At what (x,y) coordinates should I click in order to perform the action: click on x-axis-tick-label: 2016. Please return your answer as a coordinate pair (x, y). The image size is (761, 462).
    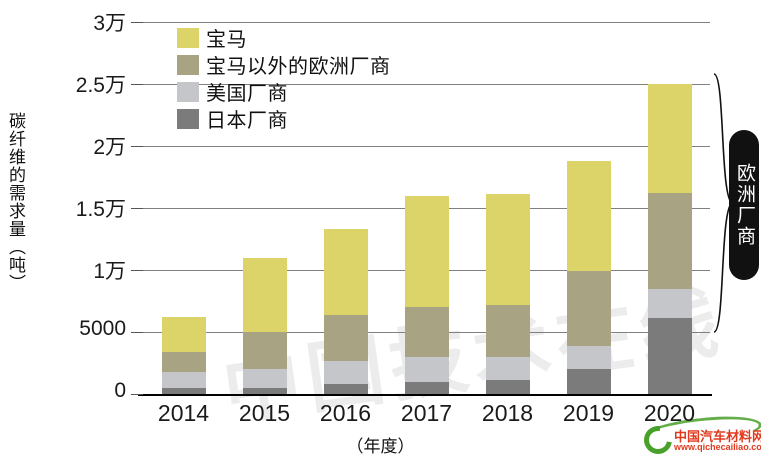
    Looking at the image, I should click on (345, 413).